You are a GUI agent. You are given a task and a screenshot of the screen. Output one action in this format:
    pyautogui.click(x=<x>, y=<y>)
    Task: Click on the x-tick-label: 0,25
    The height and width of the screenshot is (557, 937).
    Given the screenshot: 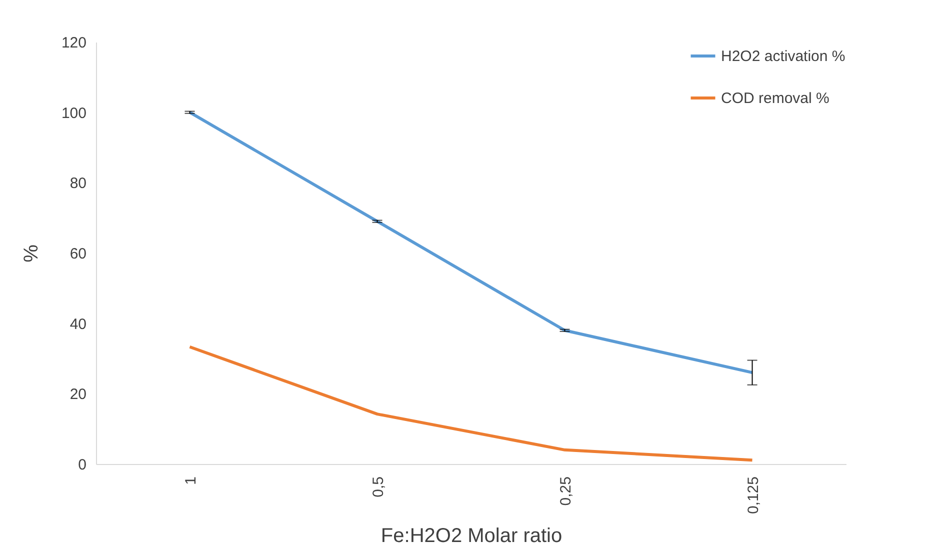 What is the action you would take?
    pyautogui.click(x=565, y=491)
    